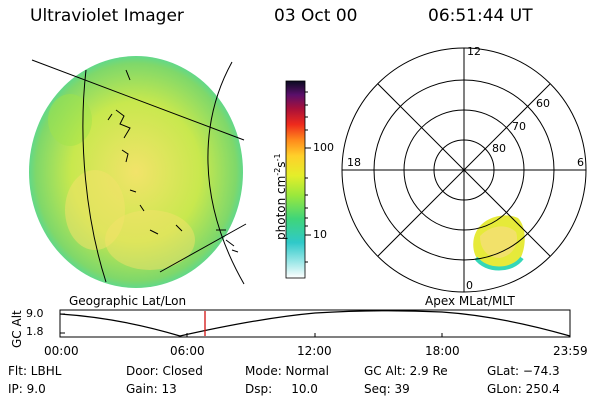 This screenshot has height=400, width=600. What do you see at coordinates (281, 207) in the screenshot?
I see `colorbar-unit-text: photon cm` at bounding box center [281, 207].